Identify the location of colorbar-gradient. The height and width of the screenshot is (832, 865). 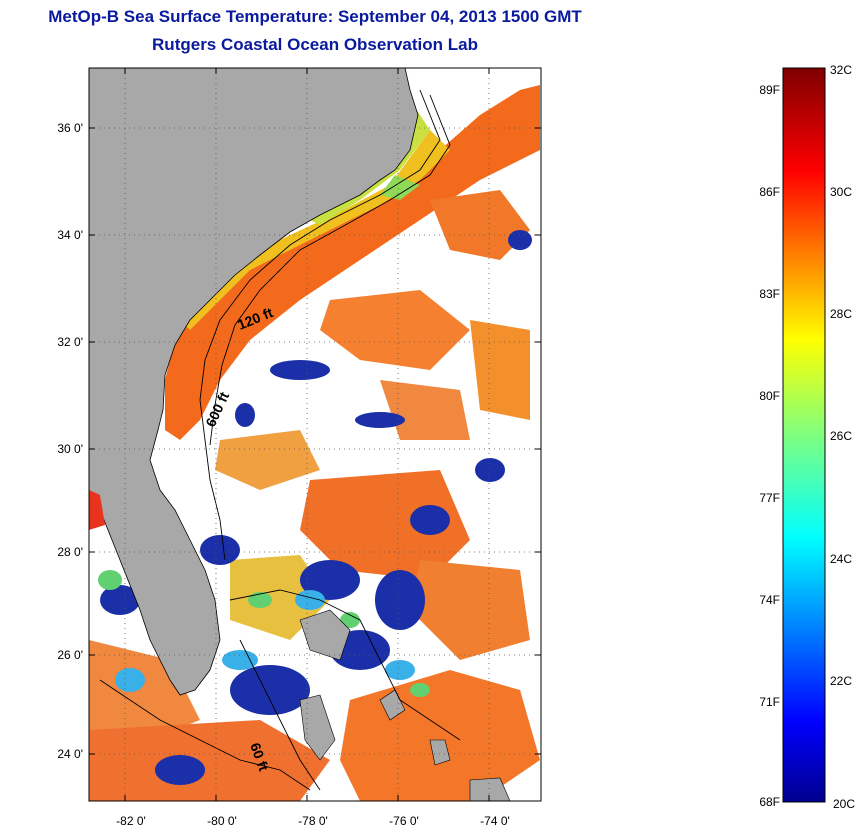
(804, 435).